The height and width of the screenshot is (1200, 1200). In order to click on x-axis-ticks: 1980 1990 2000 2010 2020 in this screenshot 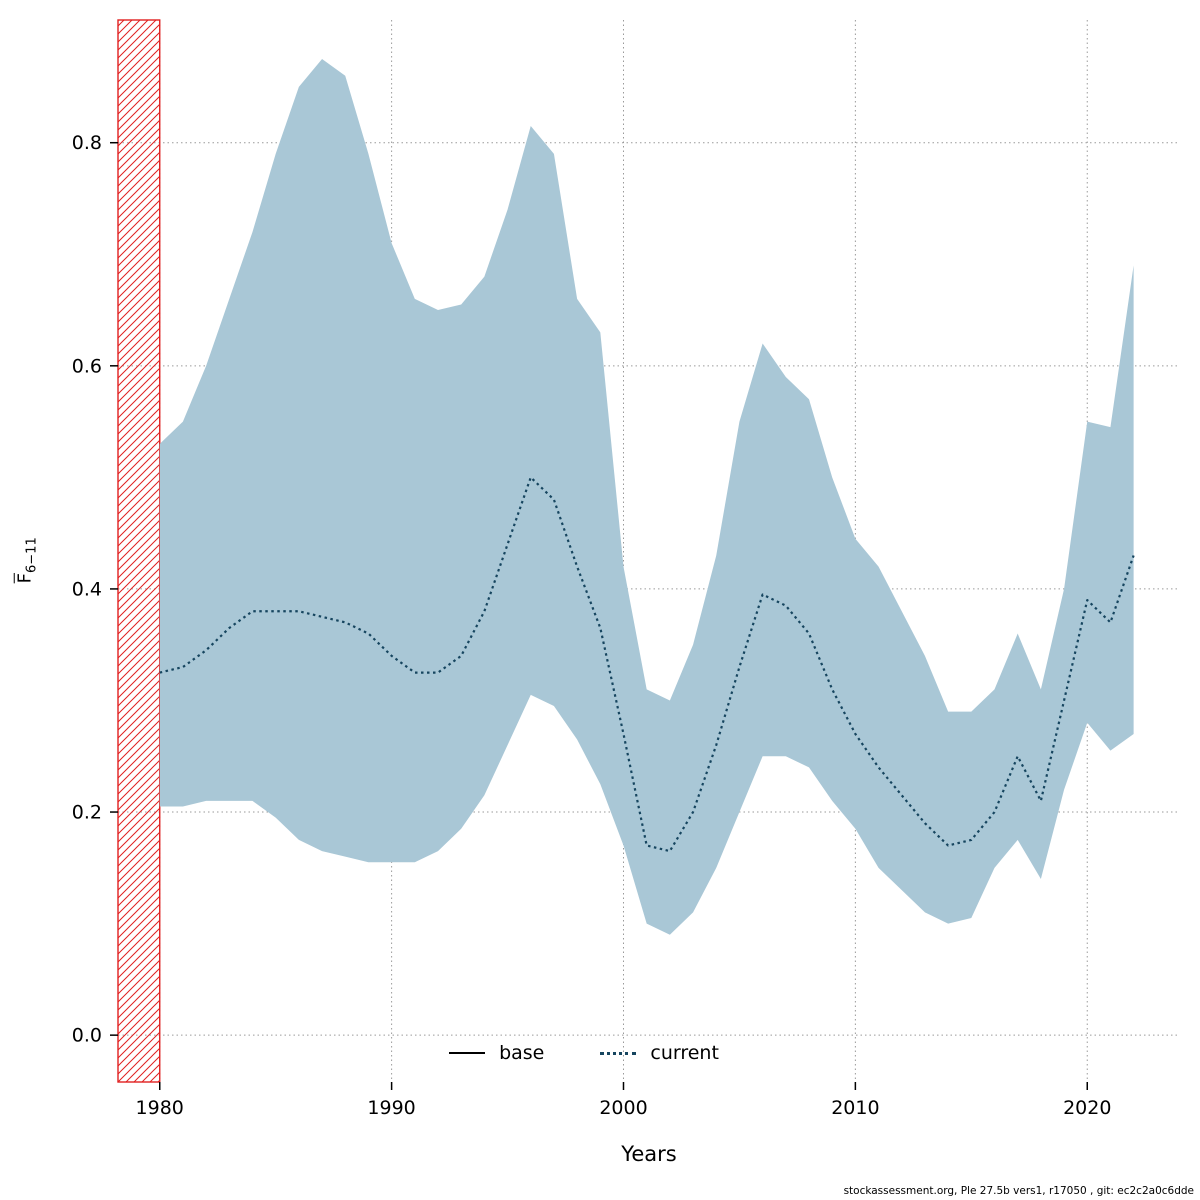, I will do `click(623, 1100)`.